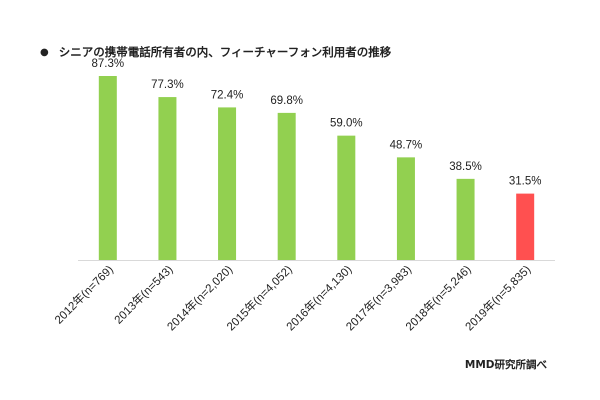 The width and height of the screenshot is (600, 400). What do you see at coordinates (346, 124) in the screenshot?
I see `bar-value-label: 59.0%` at bounding box center [346, 124].